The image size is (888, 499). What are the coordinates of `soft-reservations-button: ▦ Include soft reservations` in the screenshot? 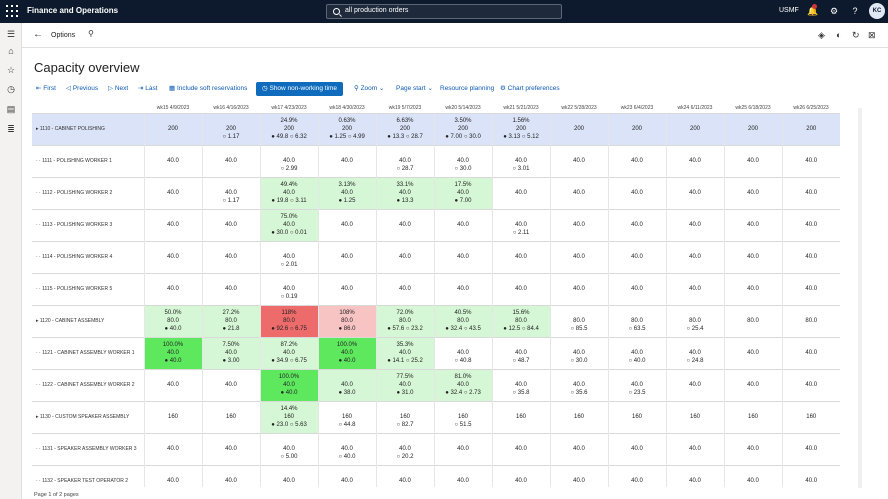 It's located at (208, 88).